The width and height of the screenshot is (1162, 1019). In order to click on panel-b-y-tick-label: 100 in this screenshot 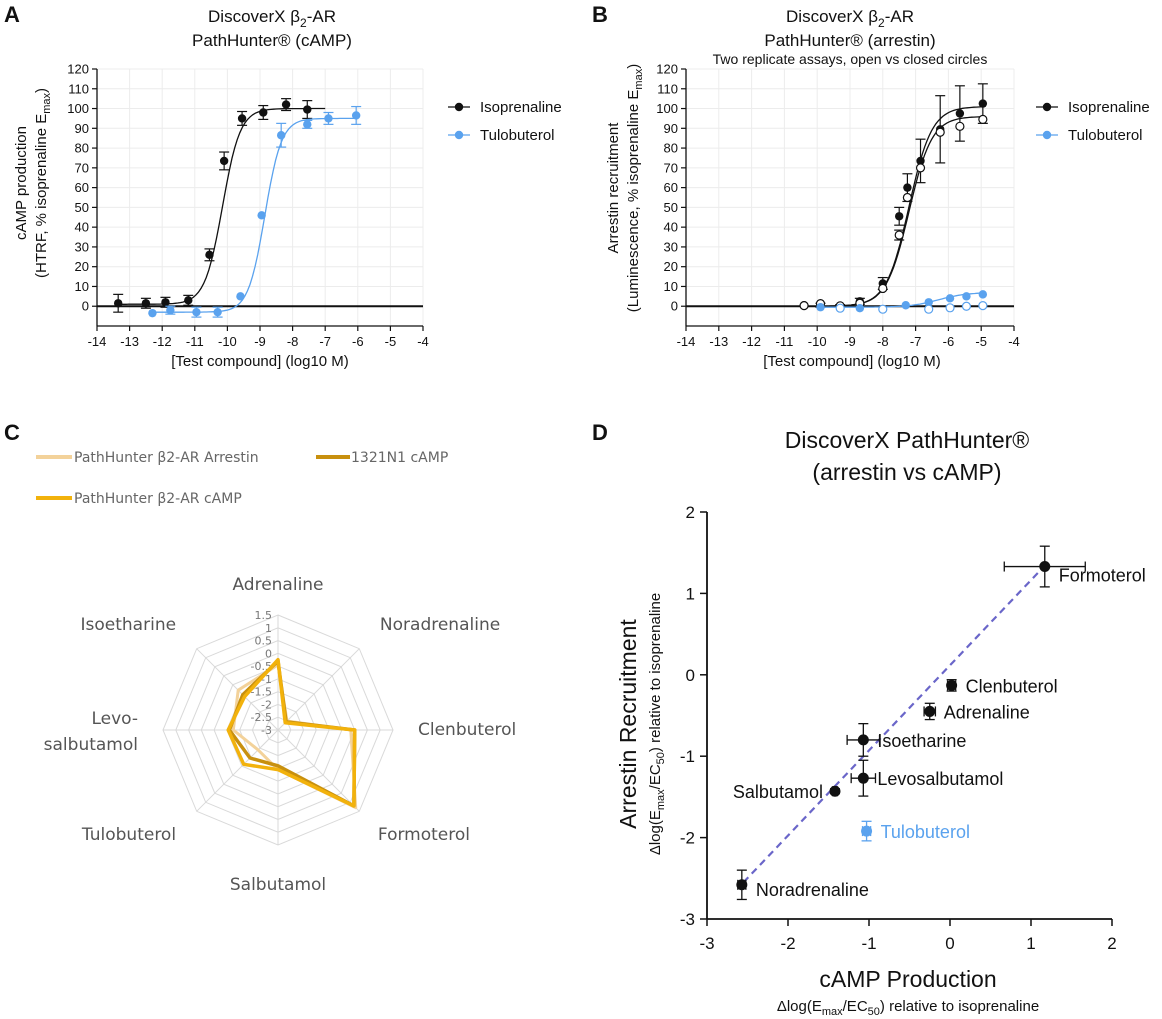, I will do `click(667, 108)`.